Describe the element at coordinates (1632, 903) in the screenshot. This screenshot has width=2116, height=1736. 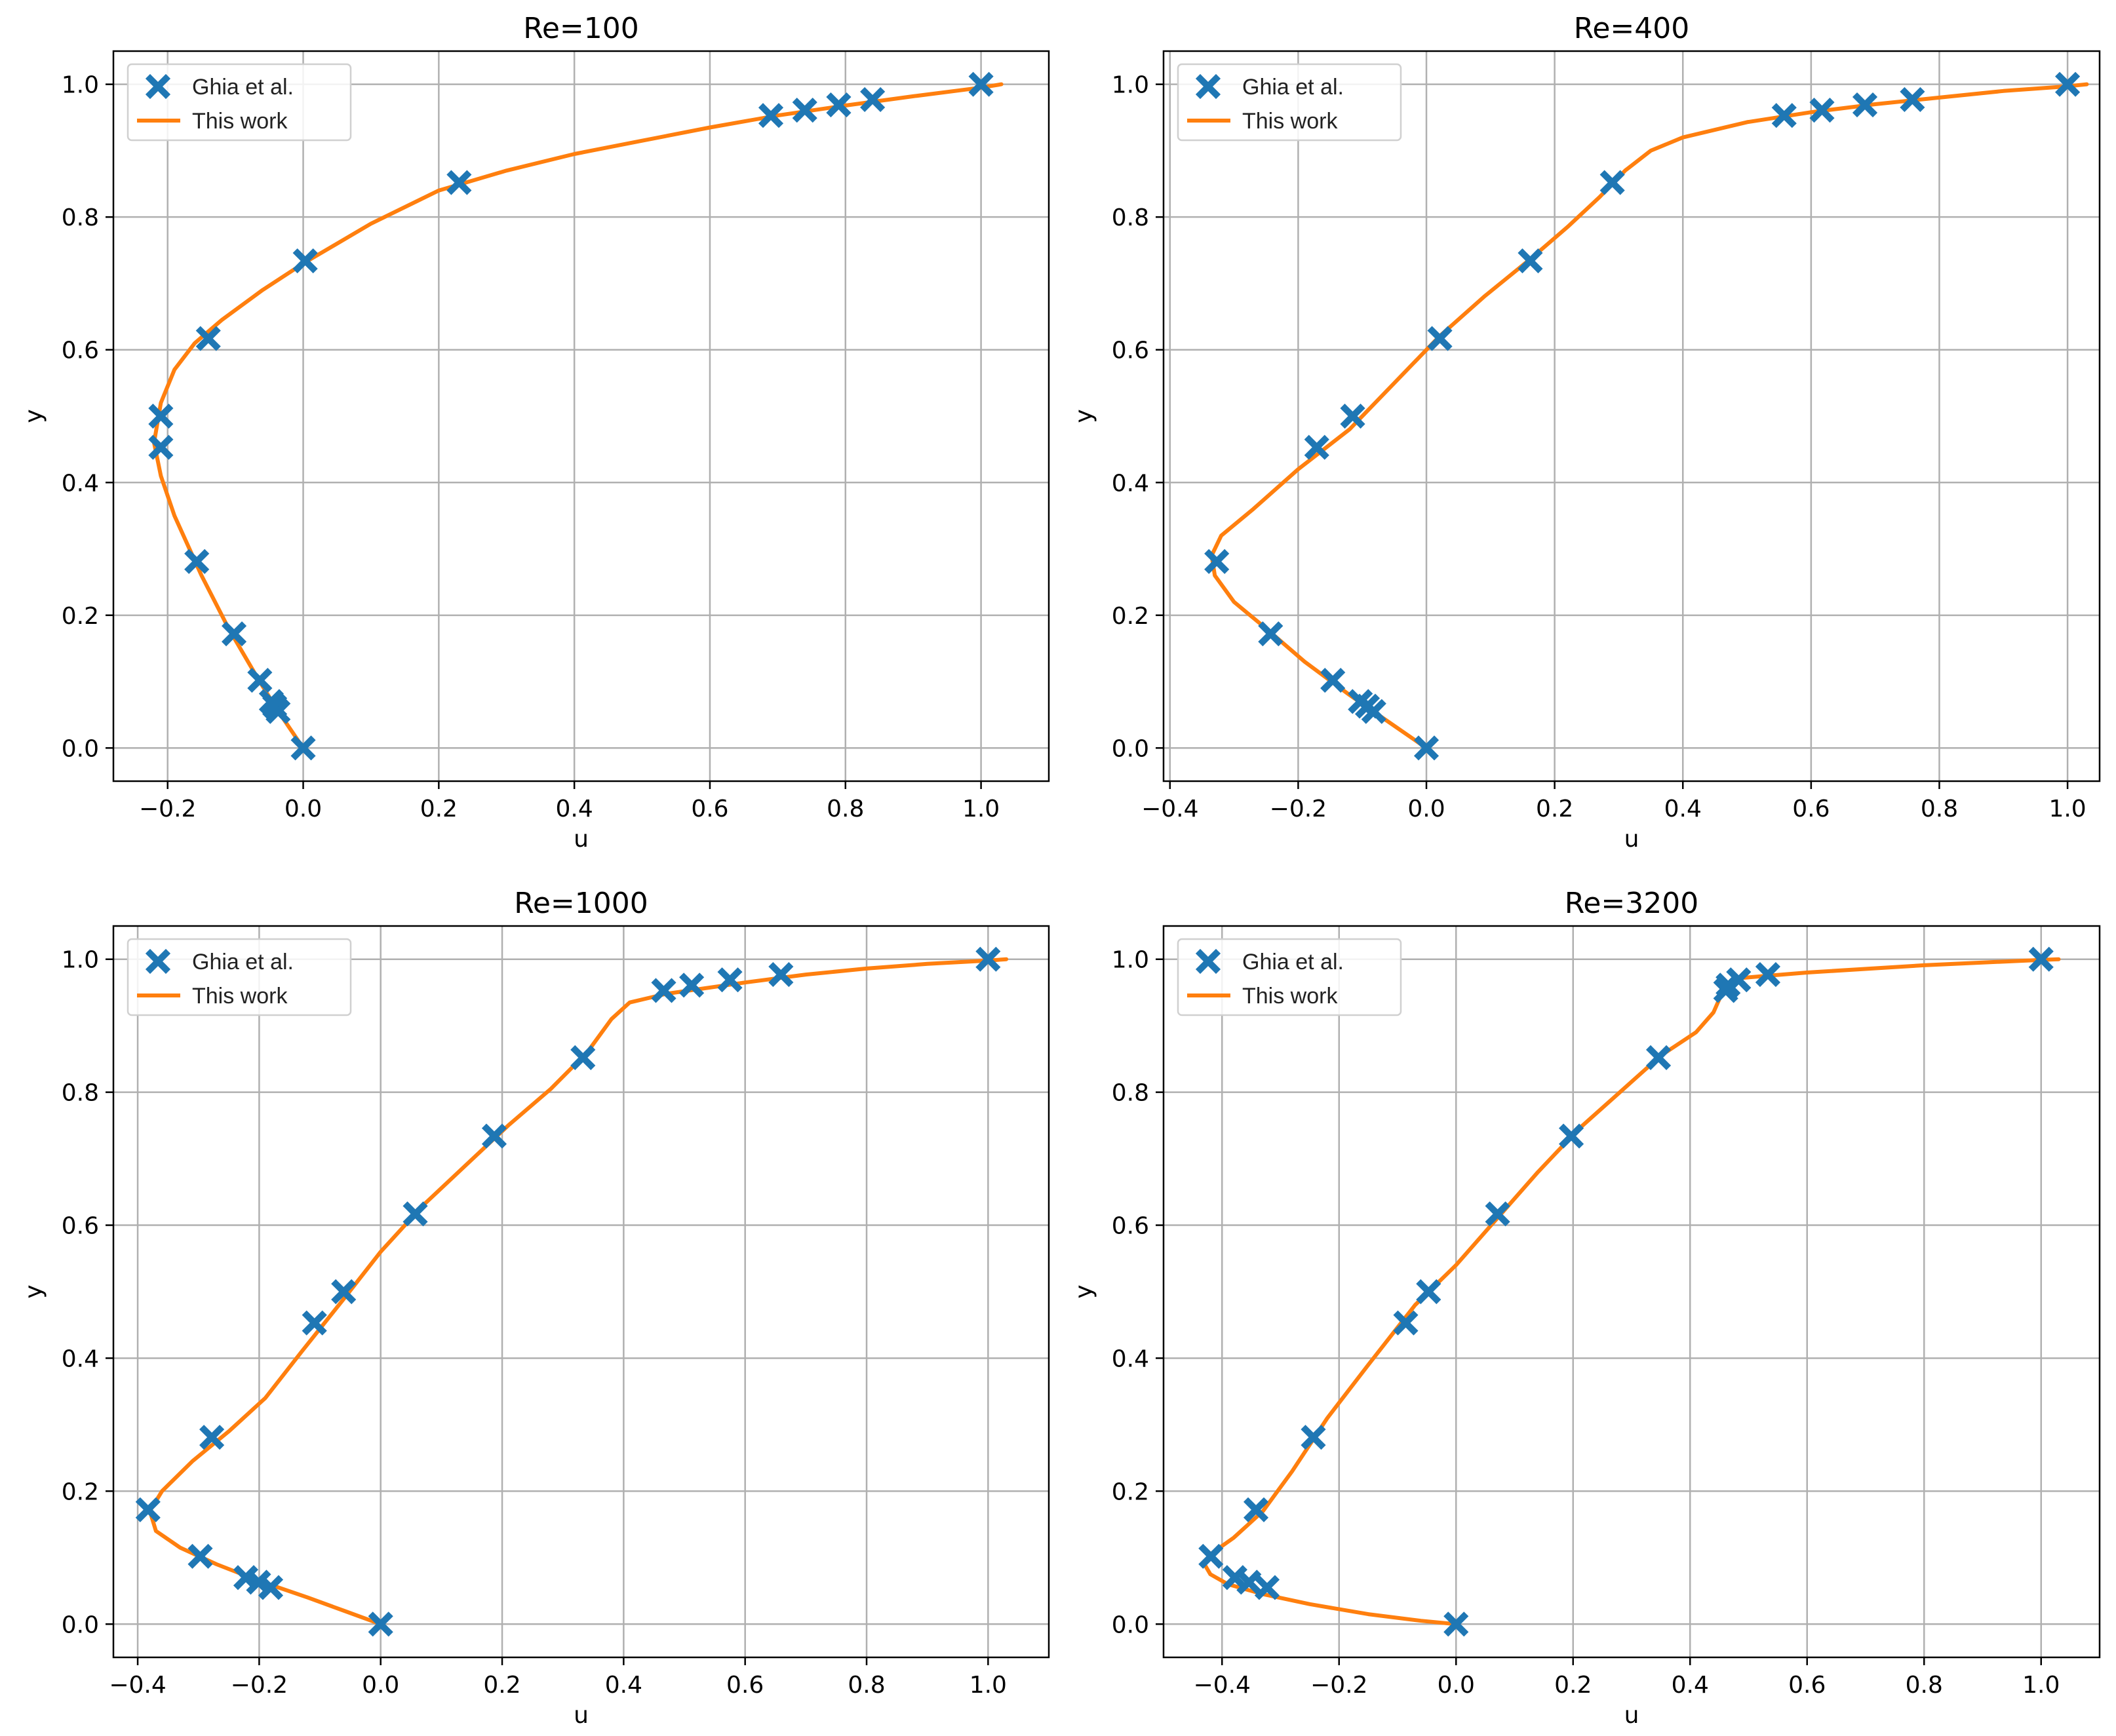
I see `chart-title: Re=3200` at that location.